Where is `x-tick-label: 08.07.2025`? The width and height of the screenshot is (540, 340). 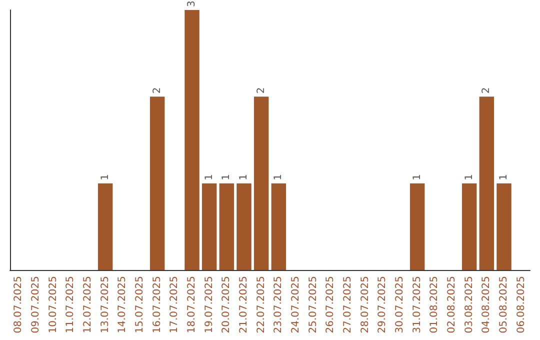
x-tick-label: 08.07.2025 is located at coordinates (18, 305).